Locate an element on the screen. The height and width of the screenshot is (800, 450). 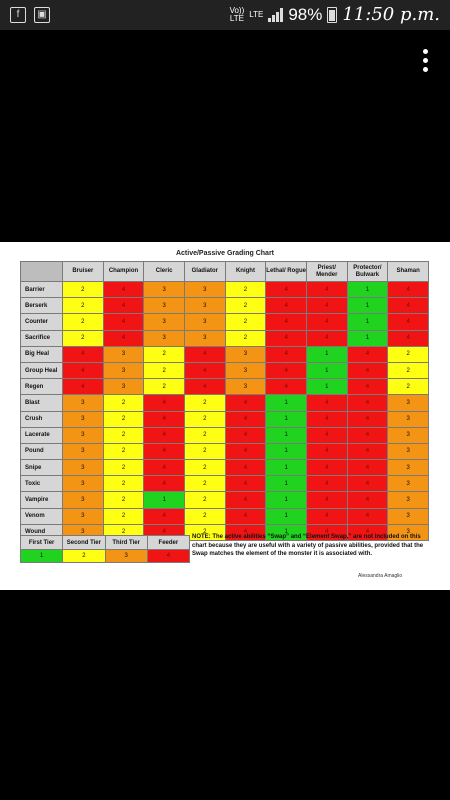
table-row: Counter 2 4 3 3 2 4 4 1 4 is located at coordinates (224, 322).